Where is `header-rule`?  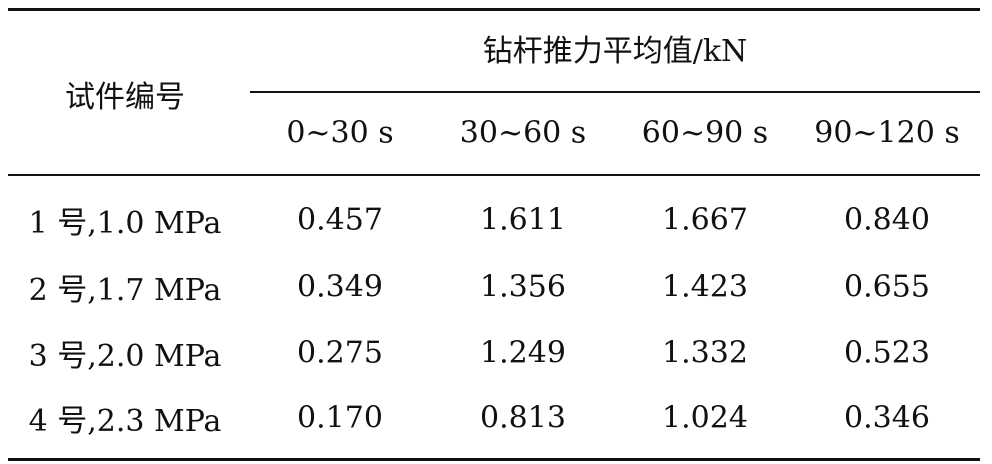
header-rule is located at coordinates (494, 175).